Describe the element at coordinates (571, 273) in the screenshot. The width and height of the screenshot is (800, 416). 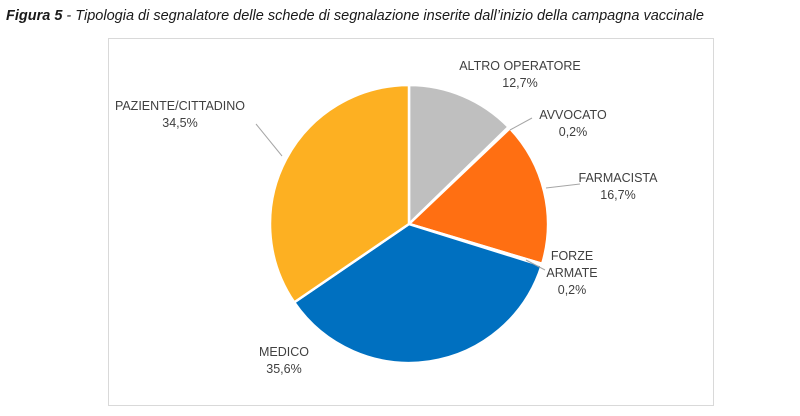
I see `data-label-forze-armate: FORZE ARMATE 0,2%` at that location.